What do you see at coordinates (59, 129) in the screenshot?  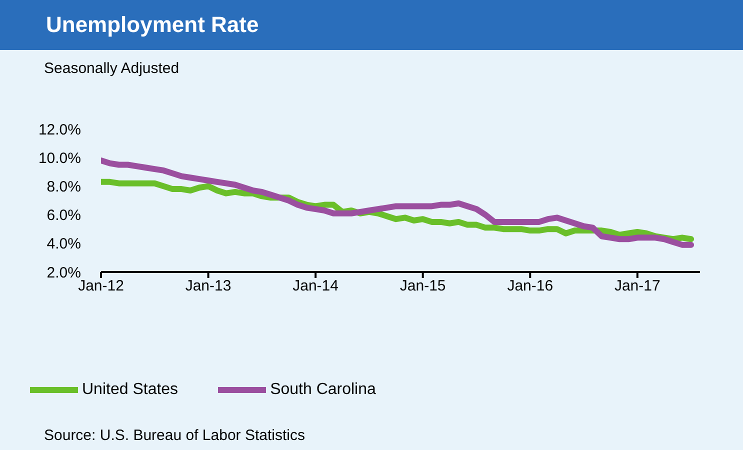 I see `y-tick-label: 12.0%` at bounding box center [59, 129].